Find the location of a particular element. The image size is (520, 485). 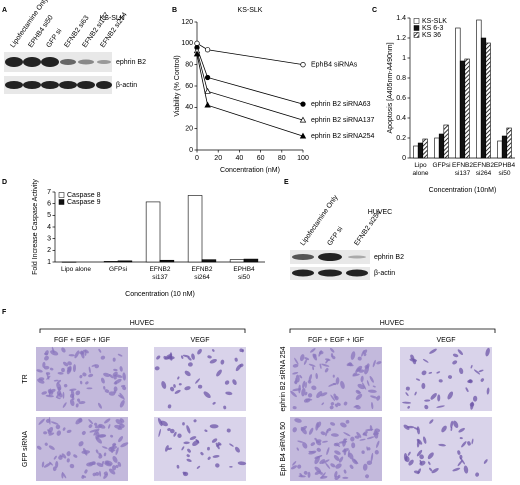

column-label: FGF + EGF + IGF is located at coordinates (336, 340).